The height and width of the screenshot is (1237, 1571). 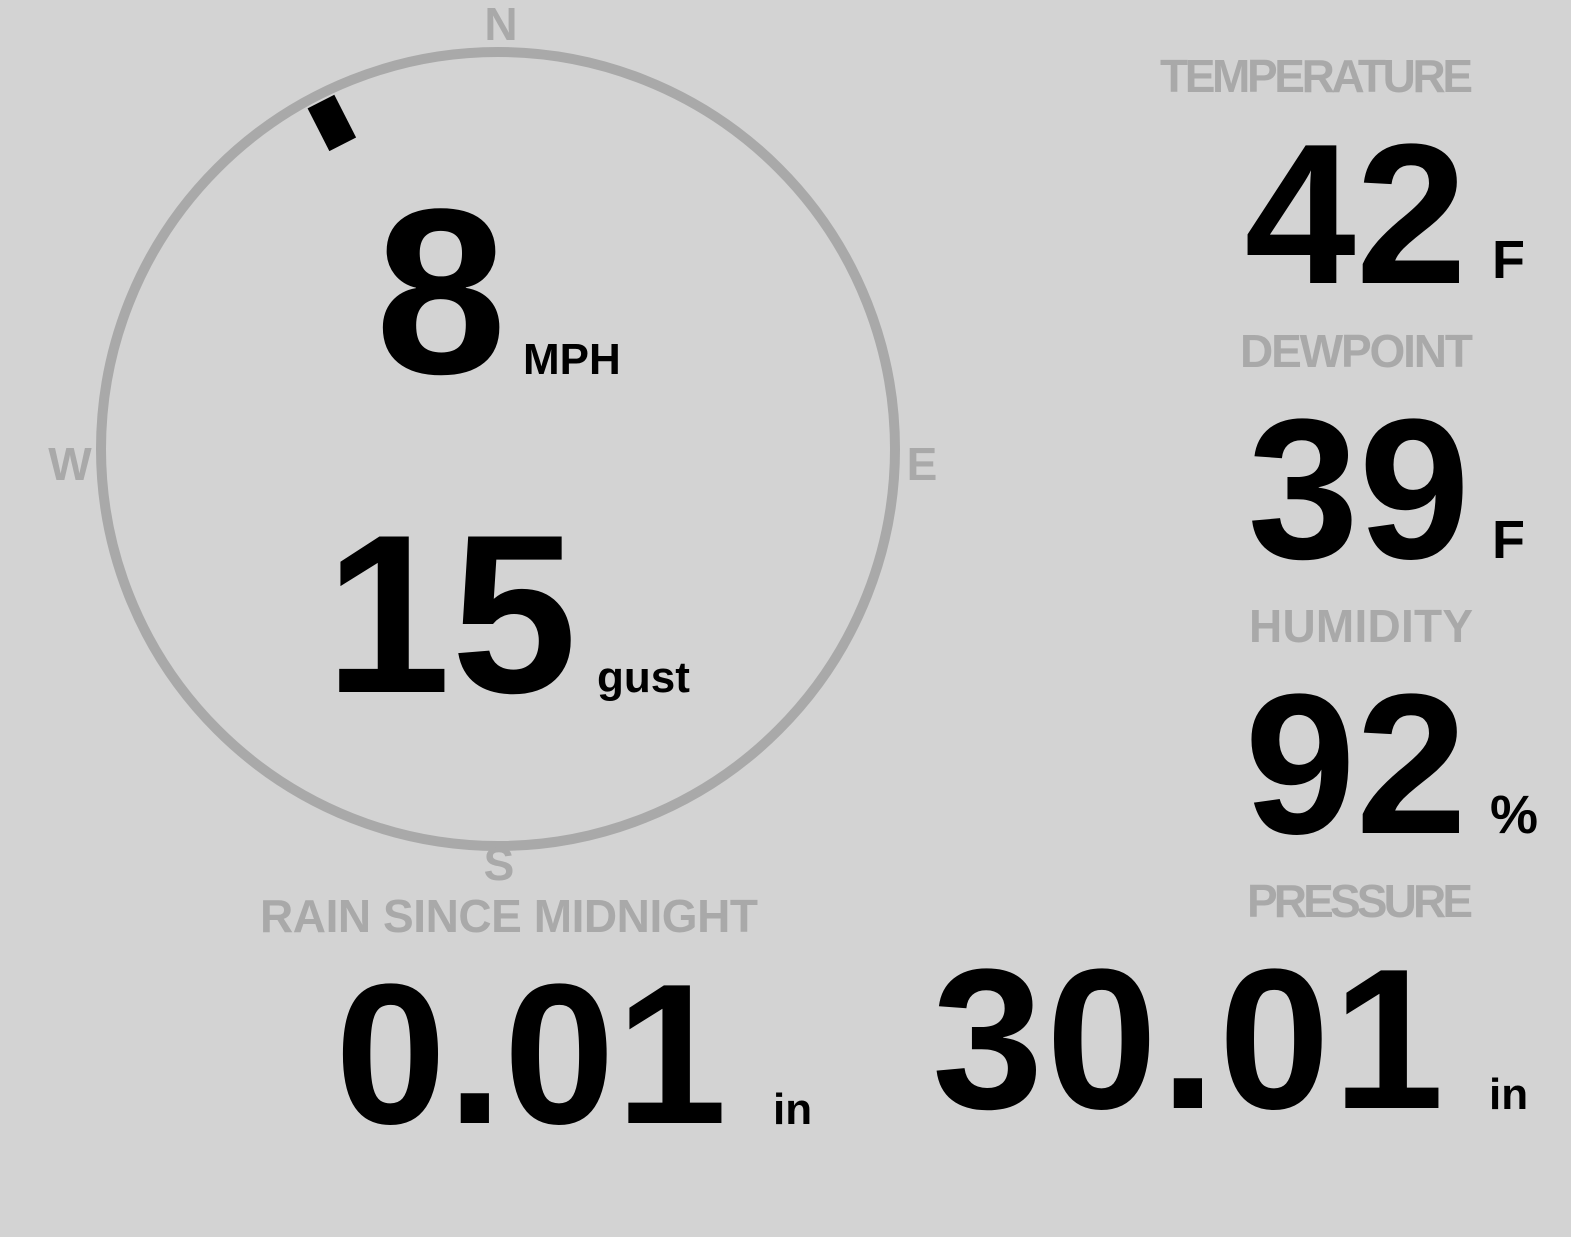 I want to click on dewpoint-label: DEWPOINT, so click(x=1356, y=351).